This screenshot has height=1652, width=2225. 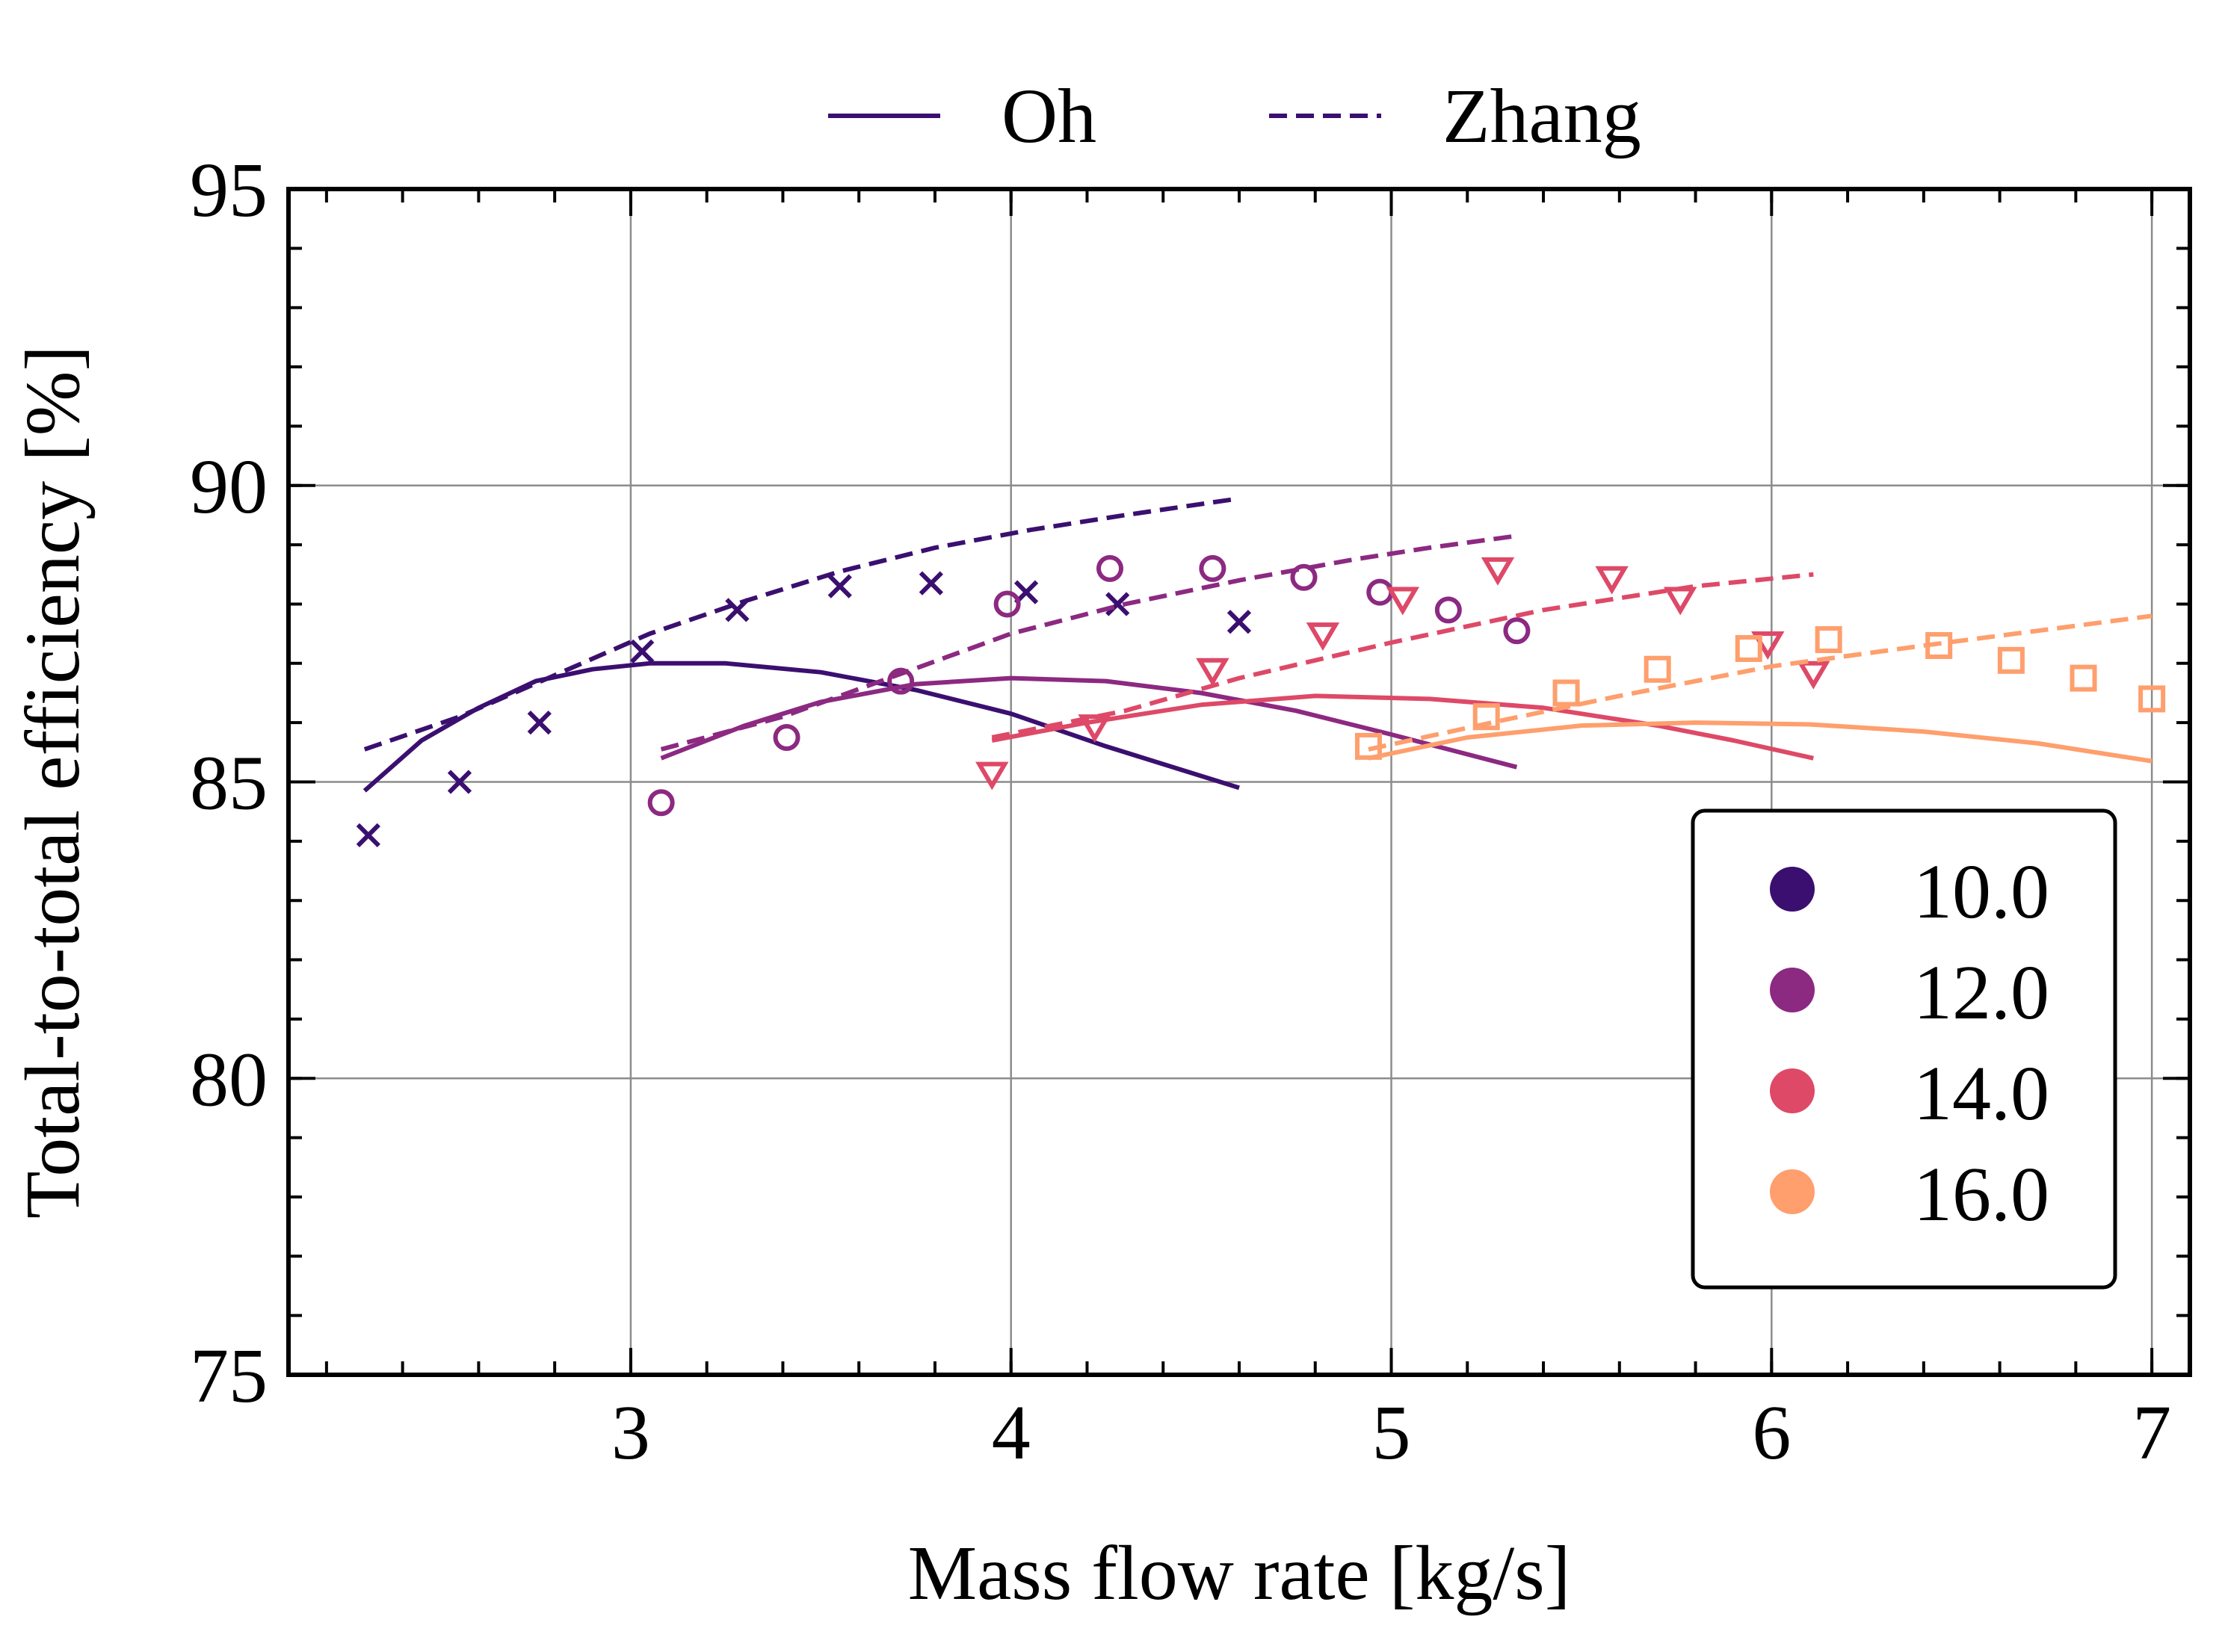 I want to click on color-legend: 10.0 12.0 14.0 16.0, so click(x=1904, y=1049).